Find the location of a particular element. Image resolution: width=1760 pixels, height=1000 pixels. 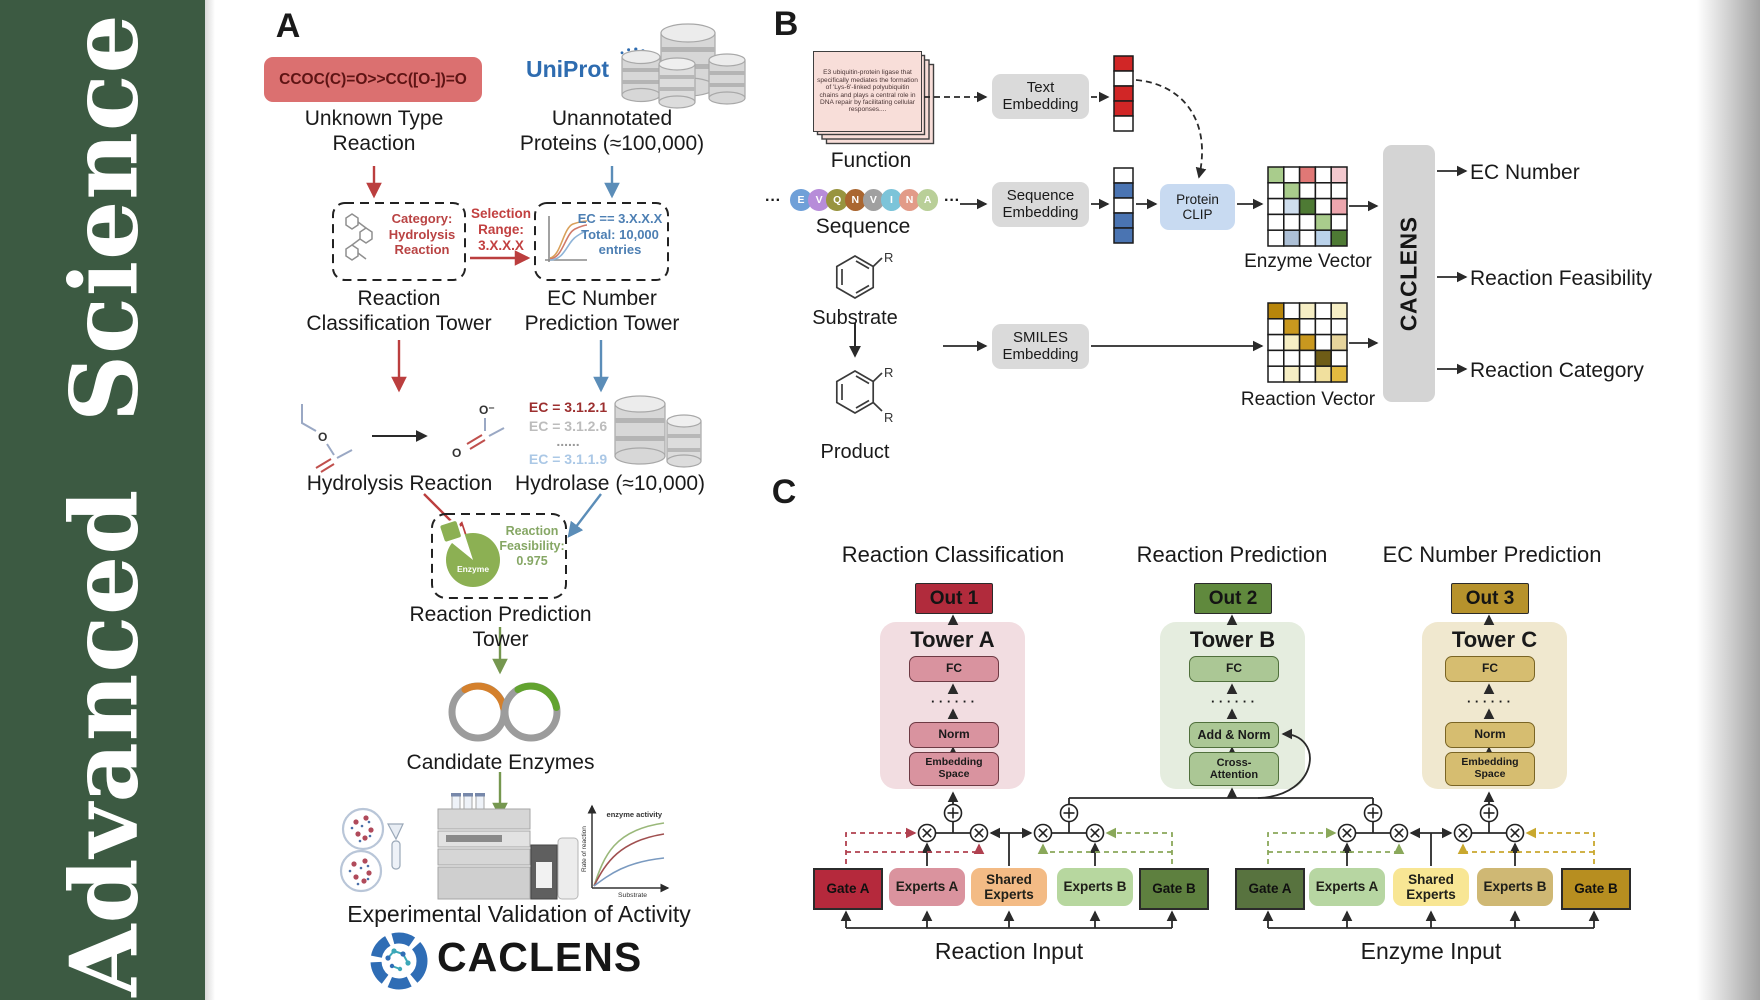

product-molecule is located at coordinates (859, 392).